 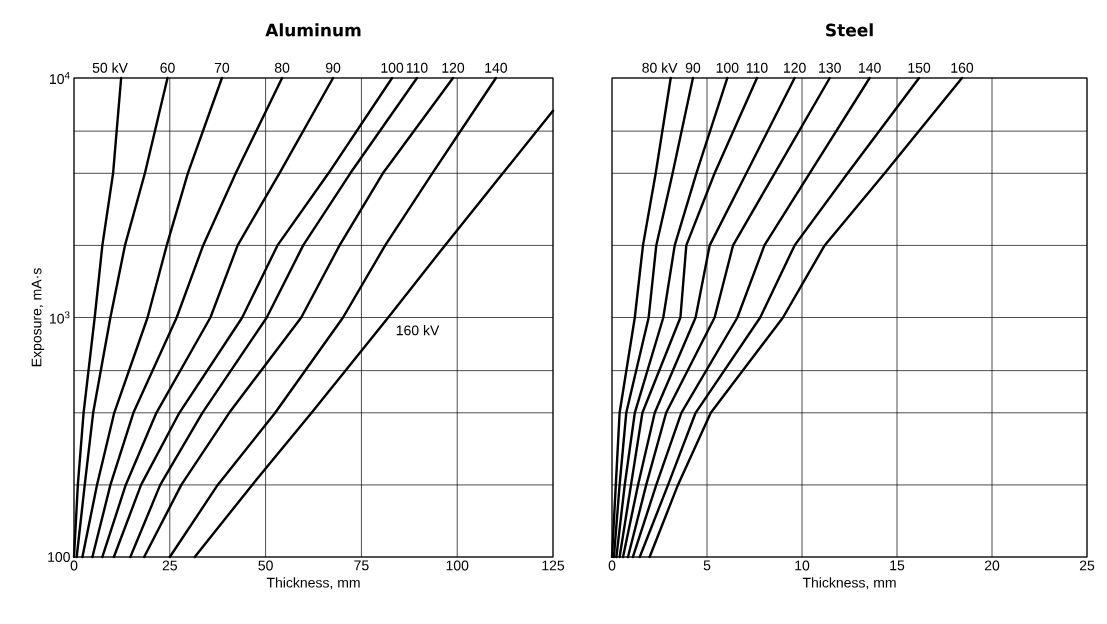 I want to click on y-axis-title: Exposure, mA·s, so click(x=38, y=317).